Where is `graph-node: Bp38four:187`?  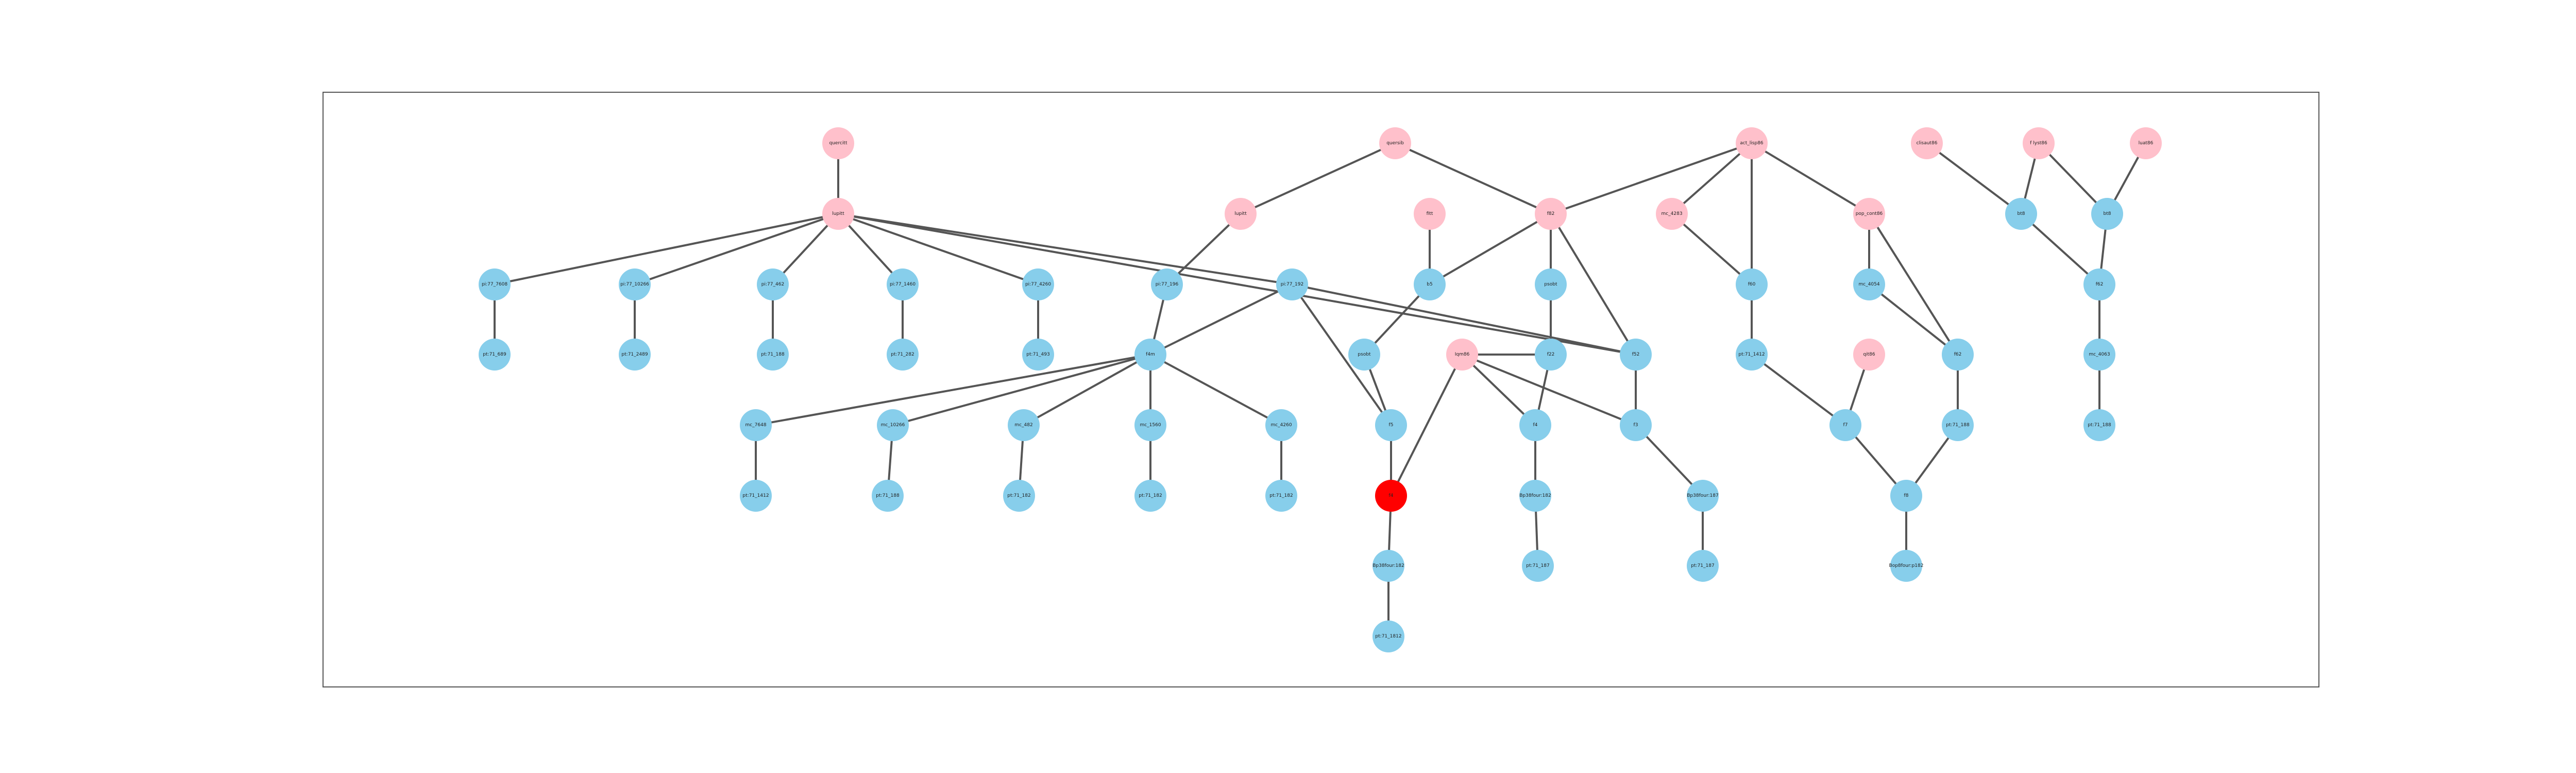 graph-node: Bp38four:187 is located at coordinates (1703, 496).